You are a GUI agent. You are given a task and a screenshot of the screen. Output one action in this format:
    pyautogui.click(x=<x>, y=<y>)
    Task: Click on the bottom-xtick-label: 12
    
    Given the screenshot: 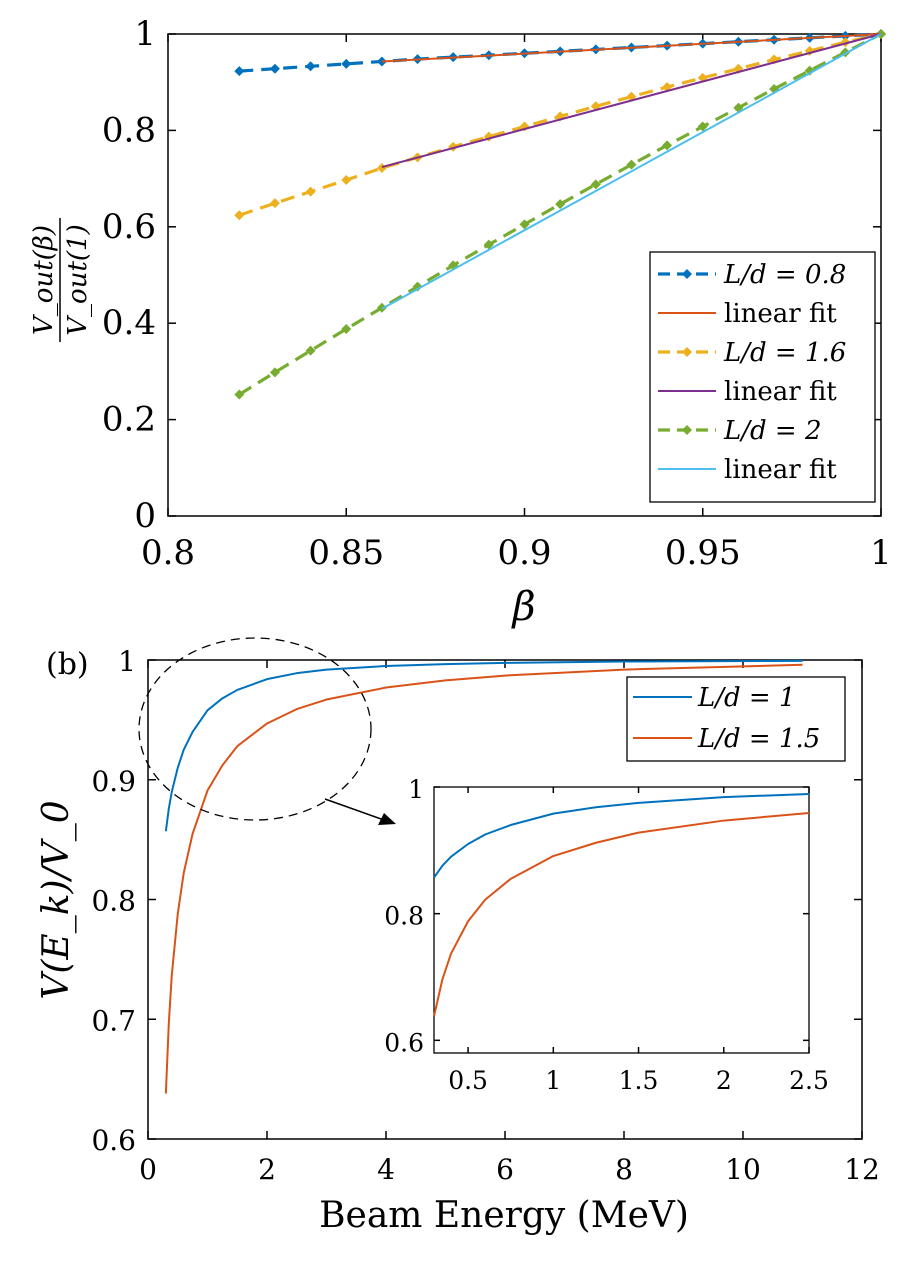 What is the action you would take?
    pyautogui.click(x=862, y=1169)
    